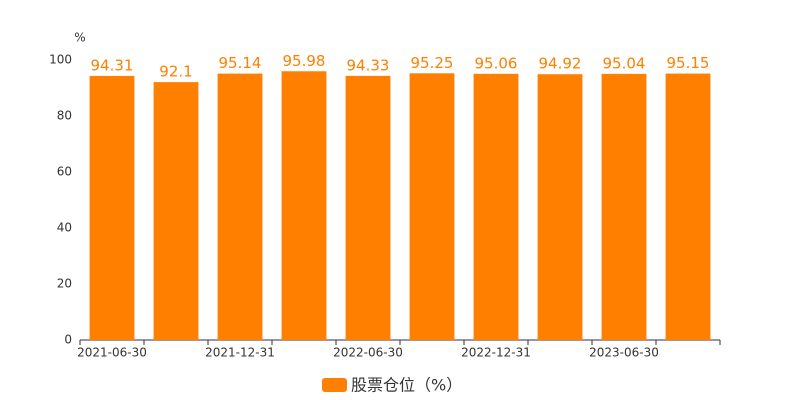 The width and height of the screenshot is (800, 400). I want to click on x-tick-label: 2021-12-31, so click(240, 353).